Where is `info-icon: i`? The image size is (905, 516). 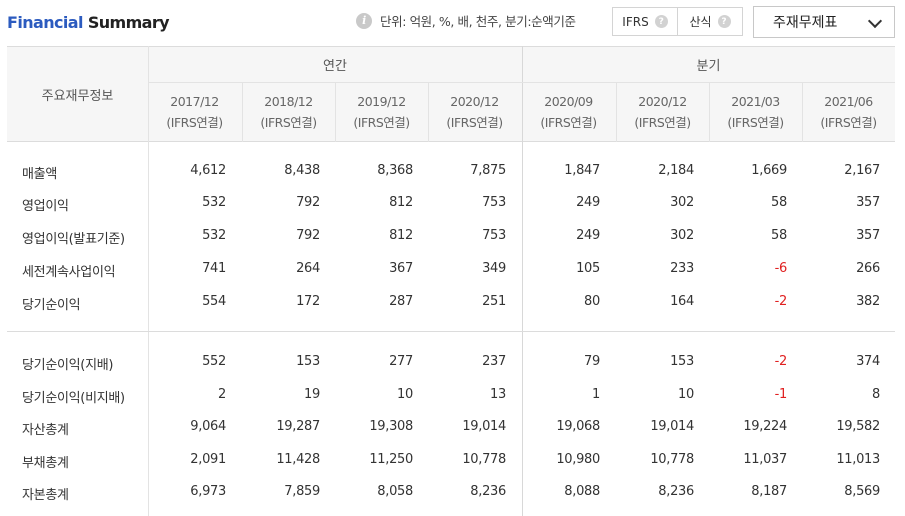 info-icon: i is located at coordinates (364, 20).